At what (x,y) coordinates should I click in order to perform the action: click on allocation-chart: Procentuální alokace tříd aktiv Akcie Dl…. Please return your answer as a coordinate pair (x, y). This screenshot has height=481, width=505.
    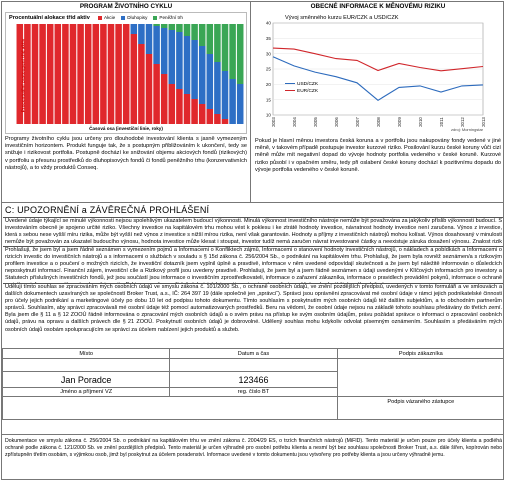
    Looking at the image, I should click on (126, 73).